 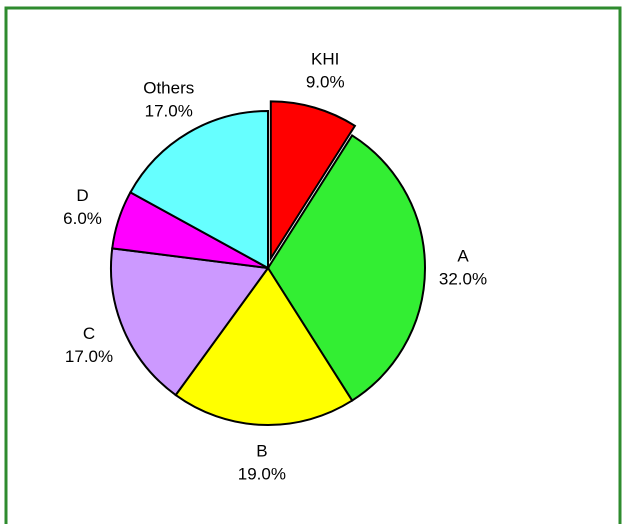 What do you see at coordinates (325, 59) in the screenshot?
I see `slice-label: KHI` at bounding box center [325, 59].